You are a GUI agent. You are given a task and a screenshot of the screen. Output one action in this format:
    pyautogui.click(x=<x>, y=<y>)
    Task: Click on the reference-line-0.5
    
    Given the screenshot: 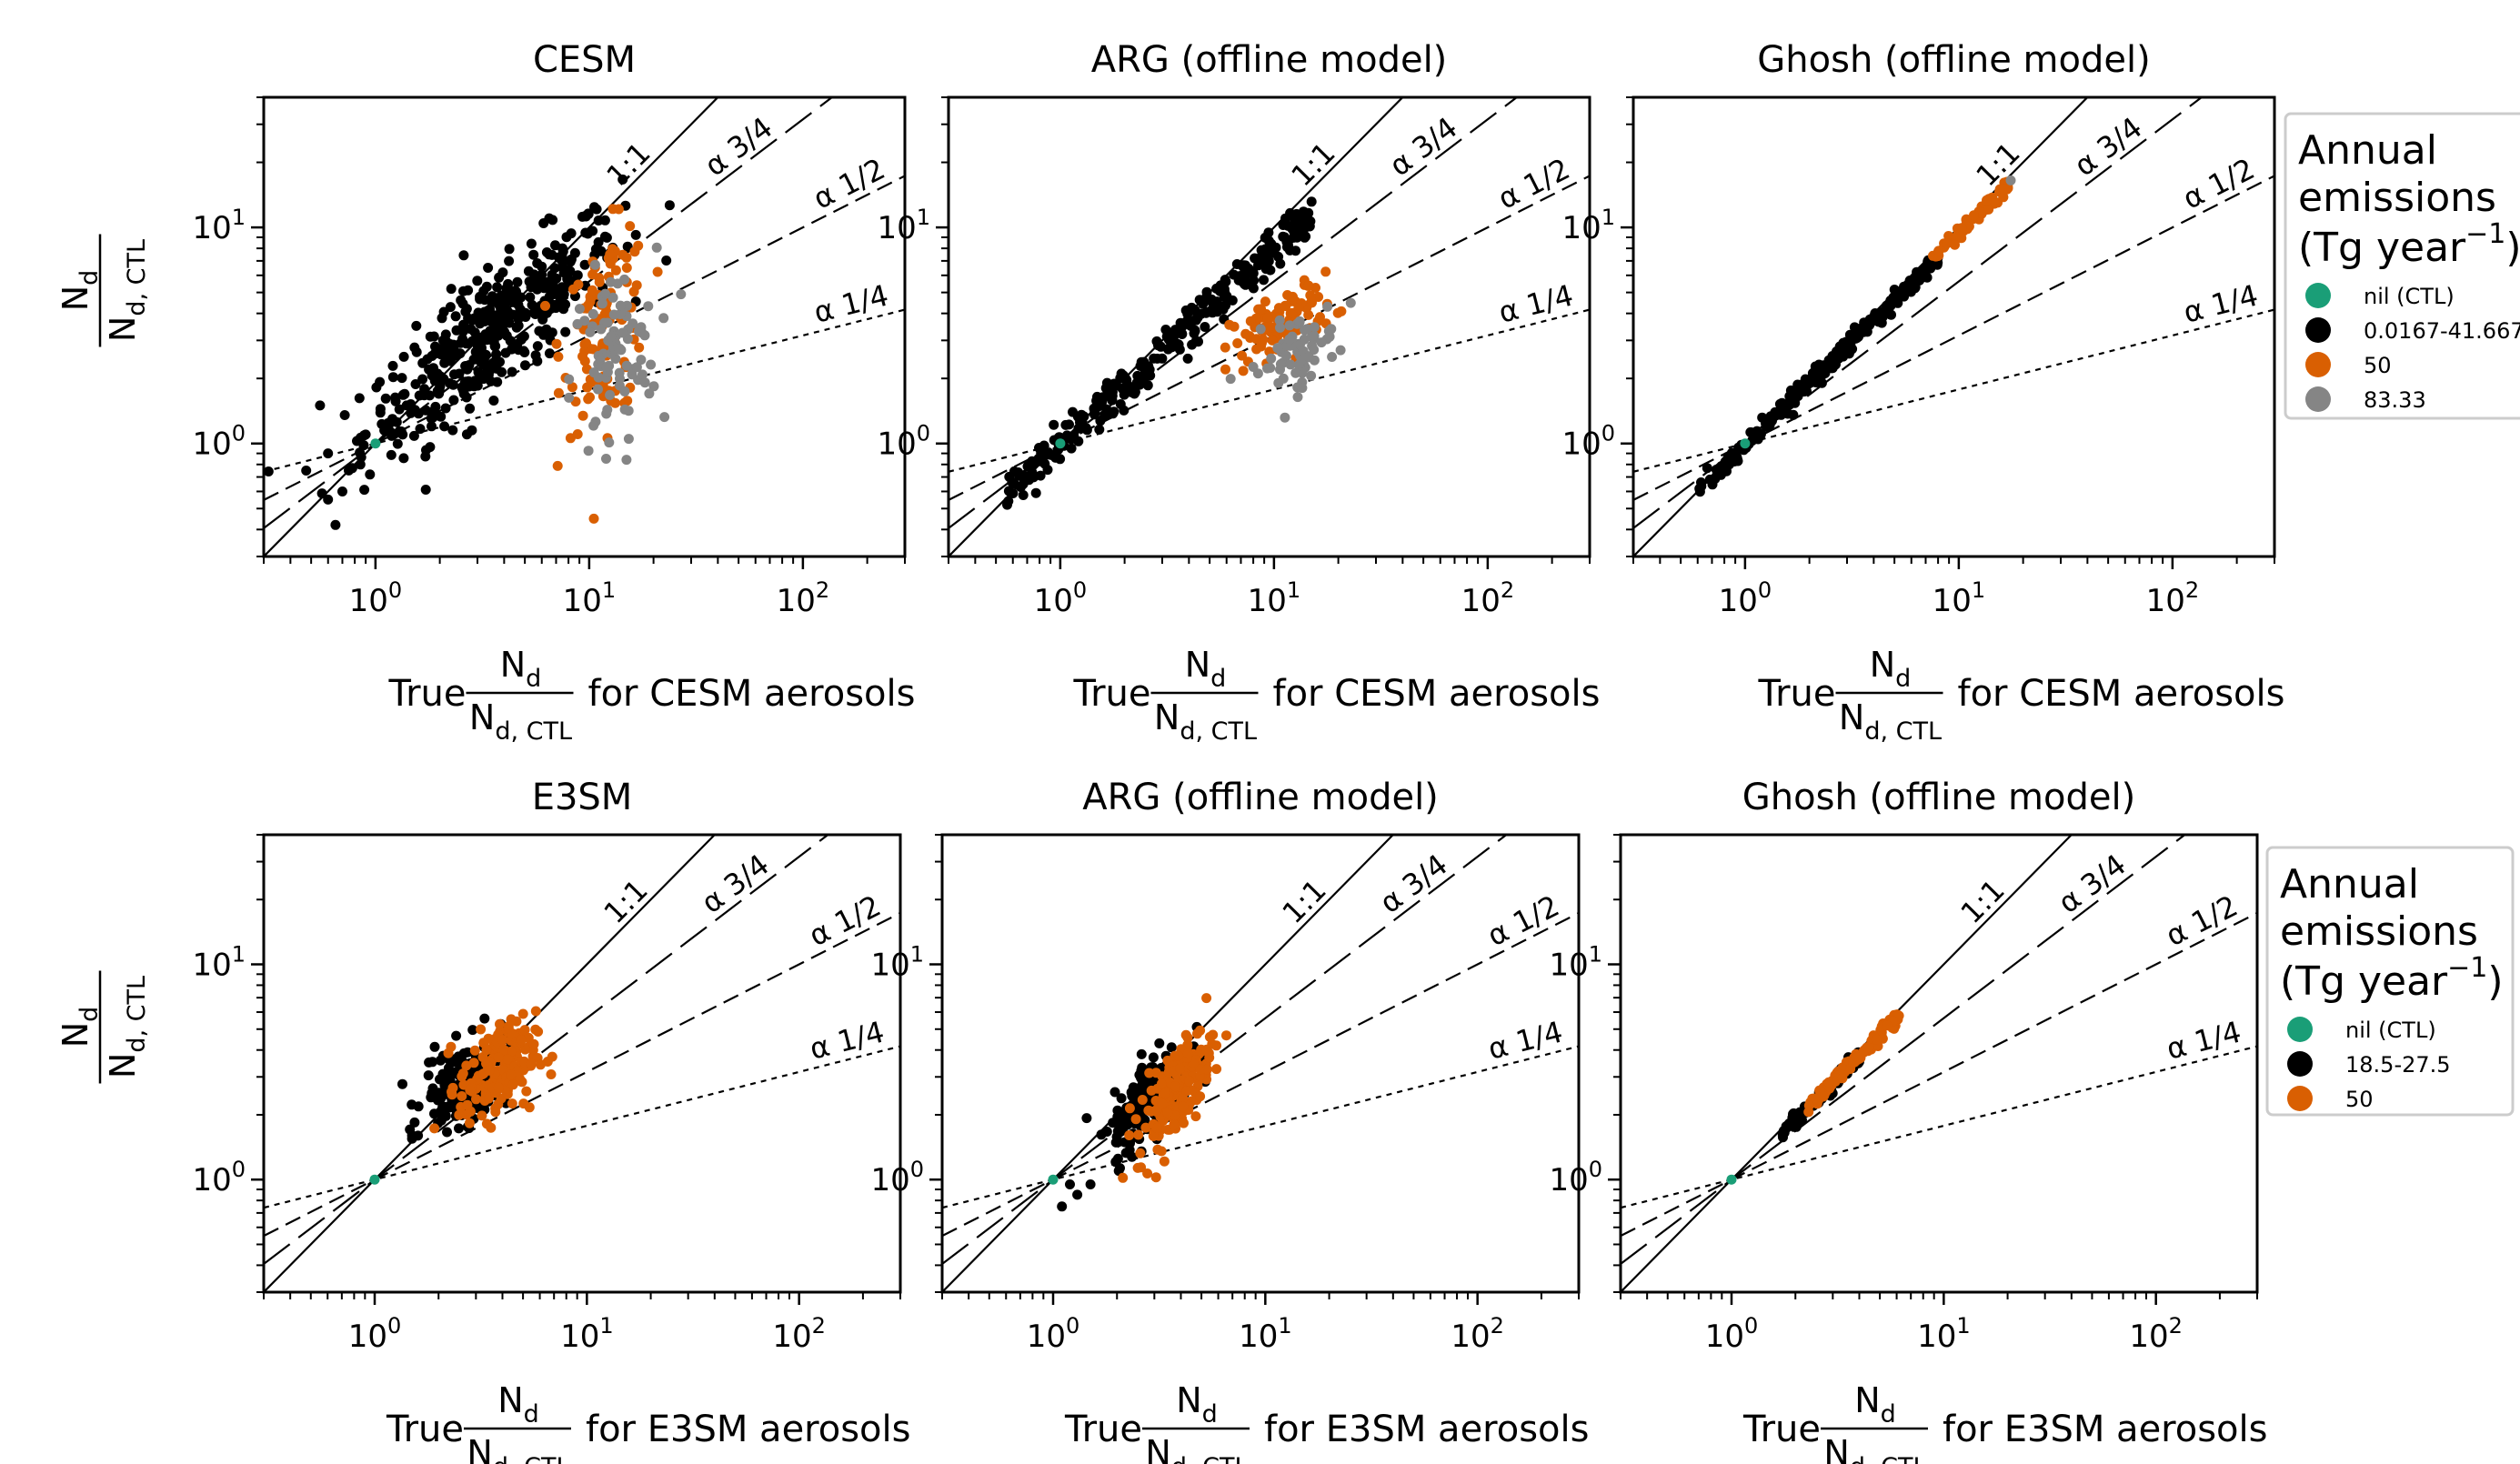 What is the action you would take?
    pyautogui.click(x=582, y=1075)
    